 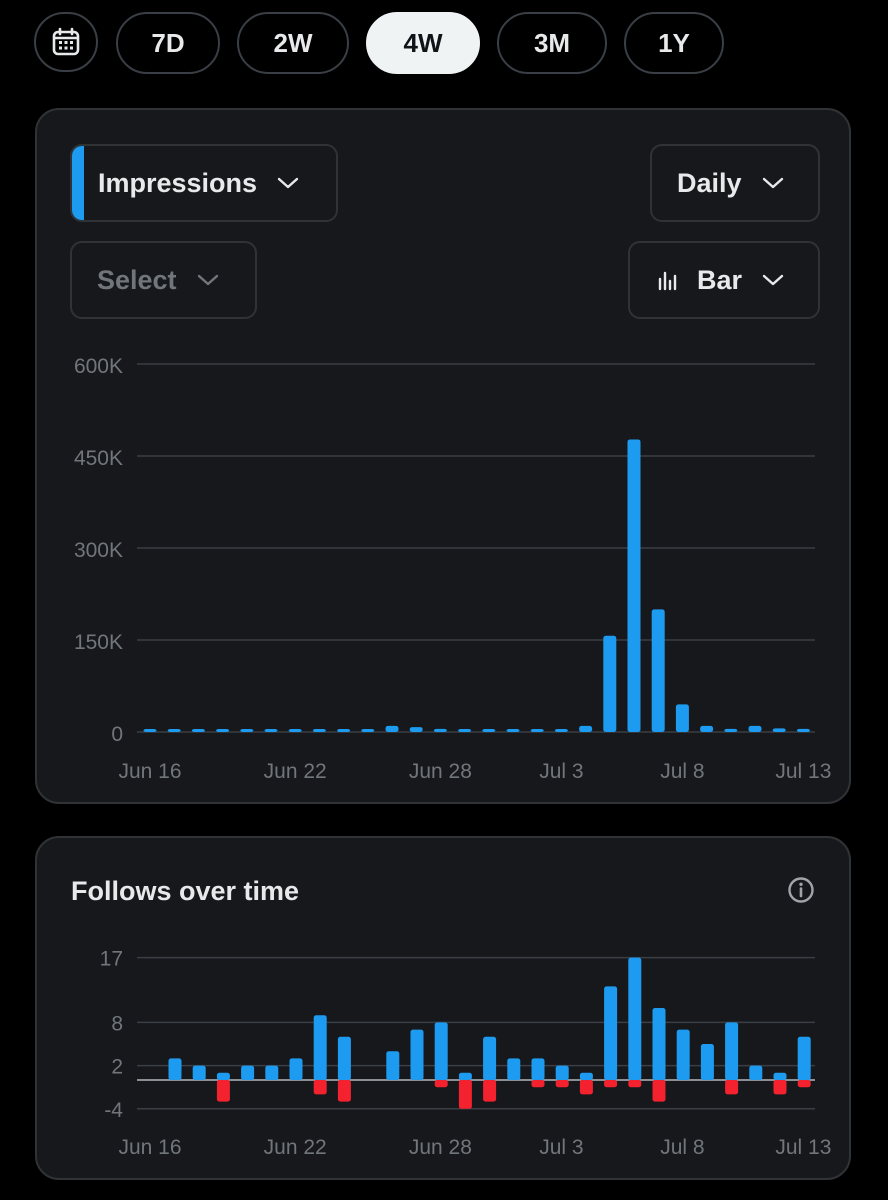 What do you see at coordinates (98, 458) in the screenshot?
I see `y-tick-label: 450K` at bounding box center [98, 458].